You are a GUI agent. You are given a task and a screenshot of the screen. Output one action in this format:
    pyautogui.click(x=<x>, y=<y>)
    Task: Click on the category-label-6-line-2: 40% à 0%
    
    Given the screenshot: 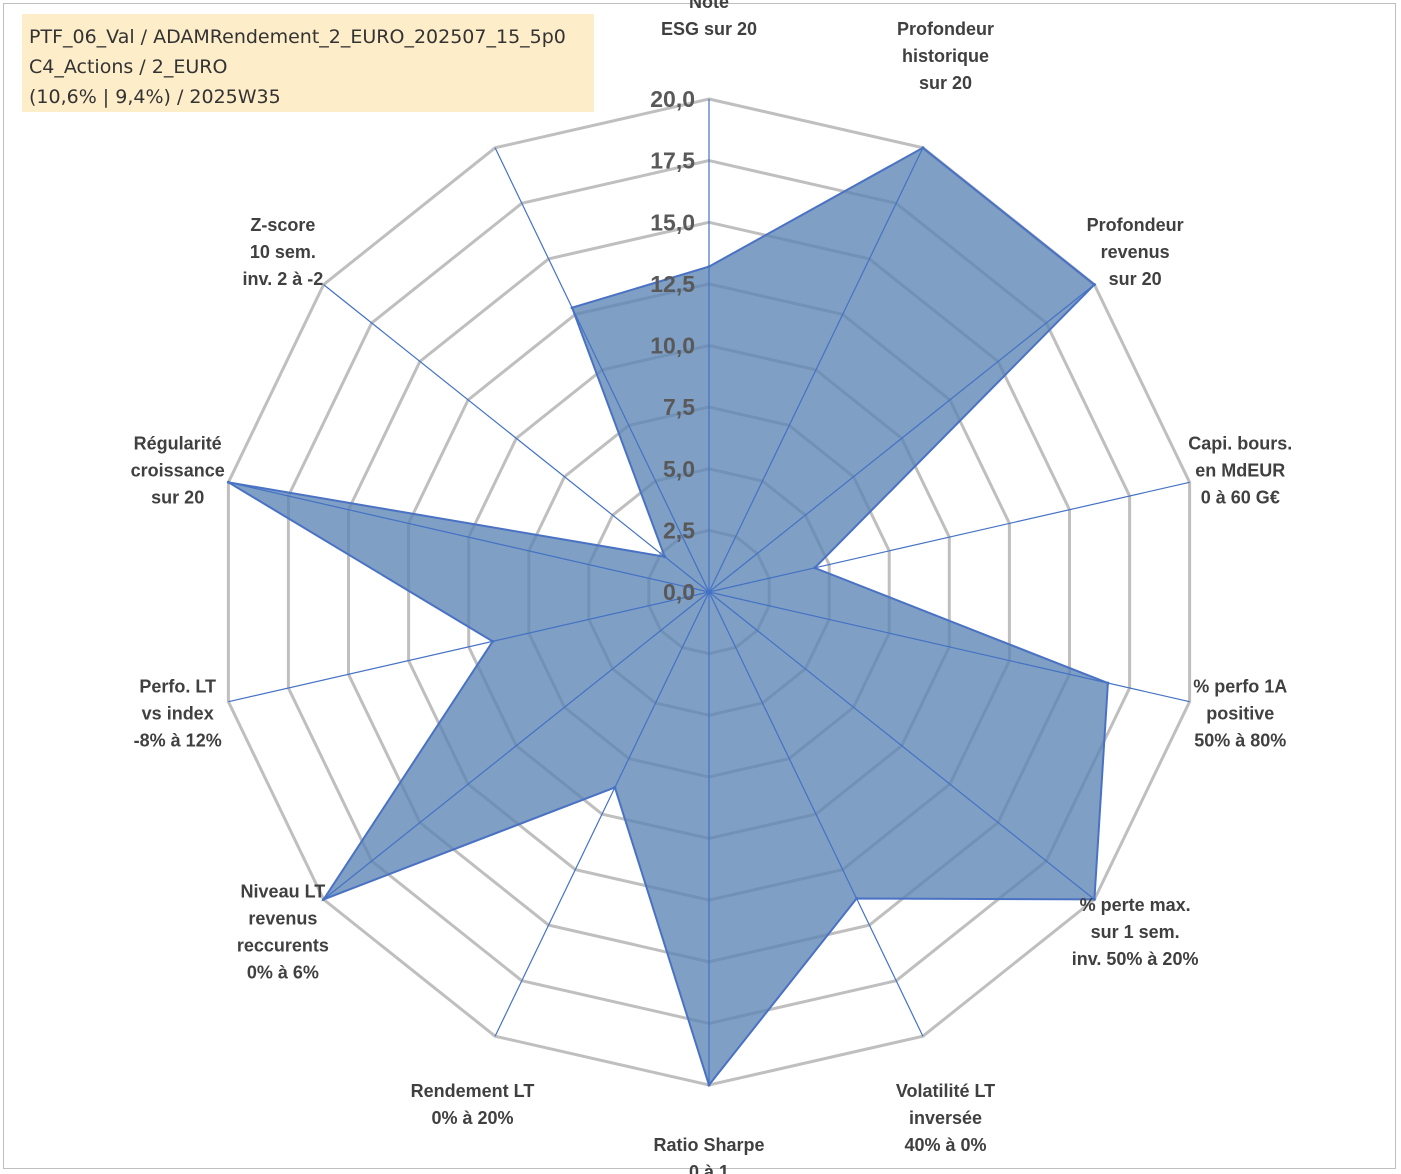 What is the action you would take?
    pyautogui.click(x=945, y=1145)
    